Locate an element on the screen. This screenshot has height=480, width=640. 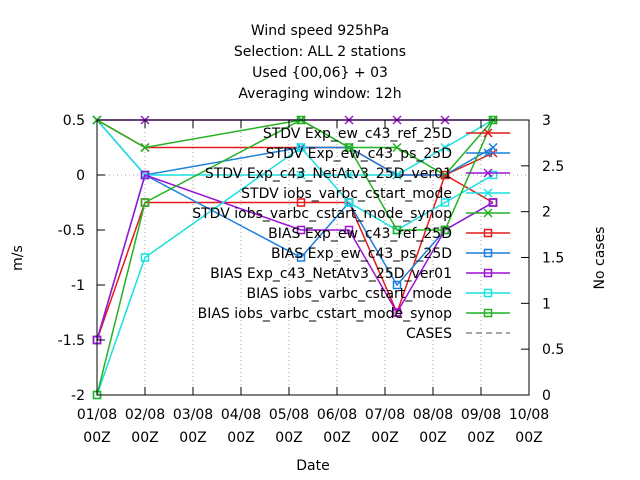
y-tick-label: -0.5 is located at coordinates (71, 231).